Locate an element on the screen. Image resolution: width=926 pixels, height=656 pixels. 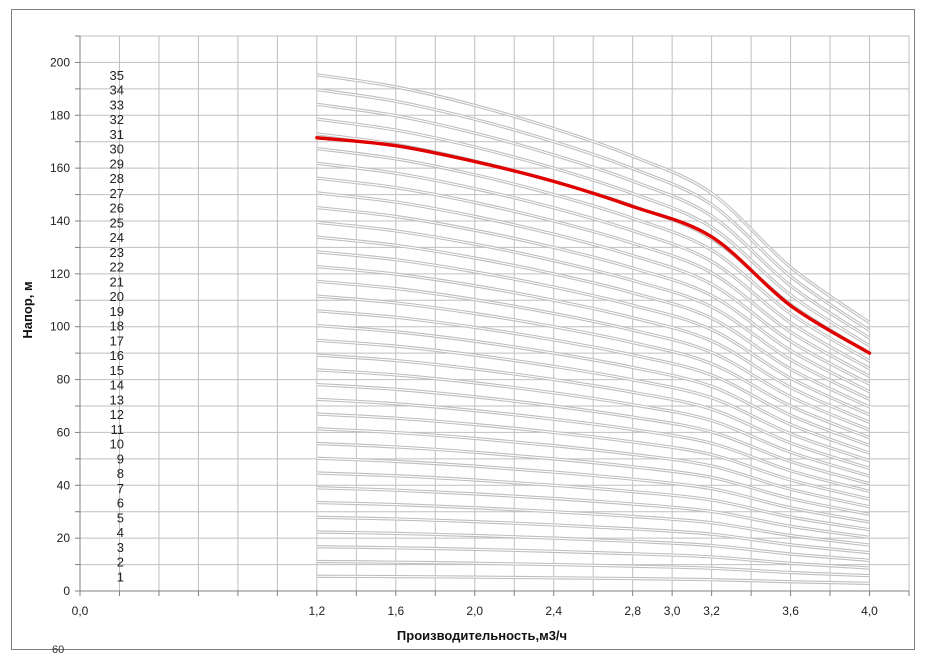
stage-label: 15 is located at coordinates (117, 370).